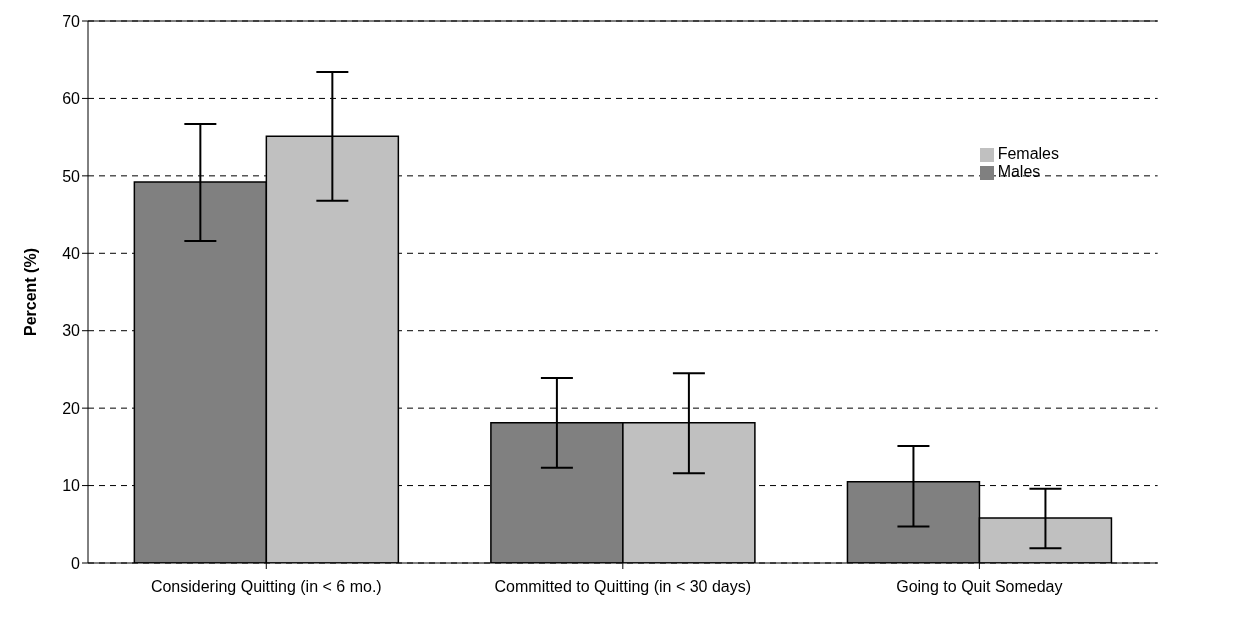 This screenshot has width=1257, height=641. Describe the element at coordinates (979, 587) in the screenshot. I see `x-tick-label: Going to Quit Someday` at that location.